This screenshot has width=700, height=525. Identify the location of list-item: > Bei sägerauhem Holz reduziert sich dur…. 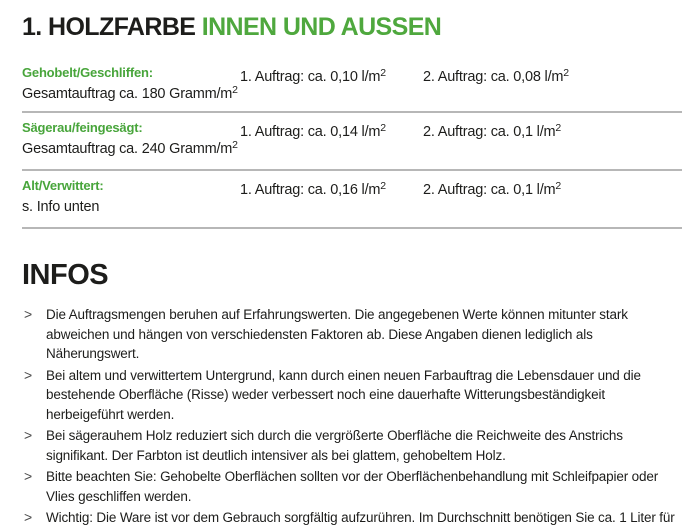
(353, 445).